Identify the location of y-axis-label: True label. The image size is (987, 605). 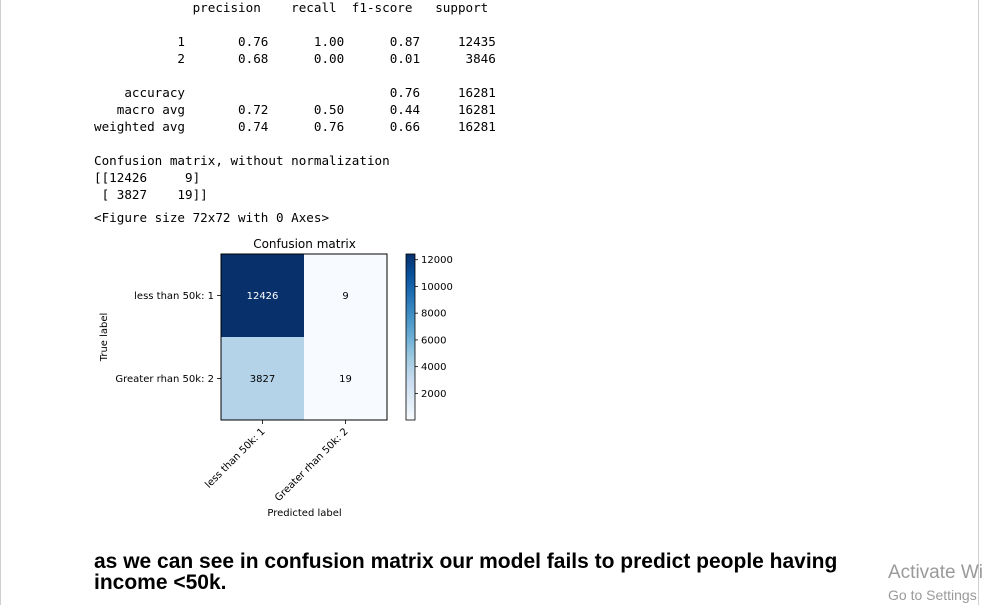
(104, 338).